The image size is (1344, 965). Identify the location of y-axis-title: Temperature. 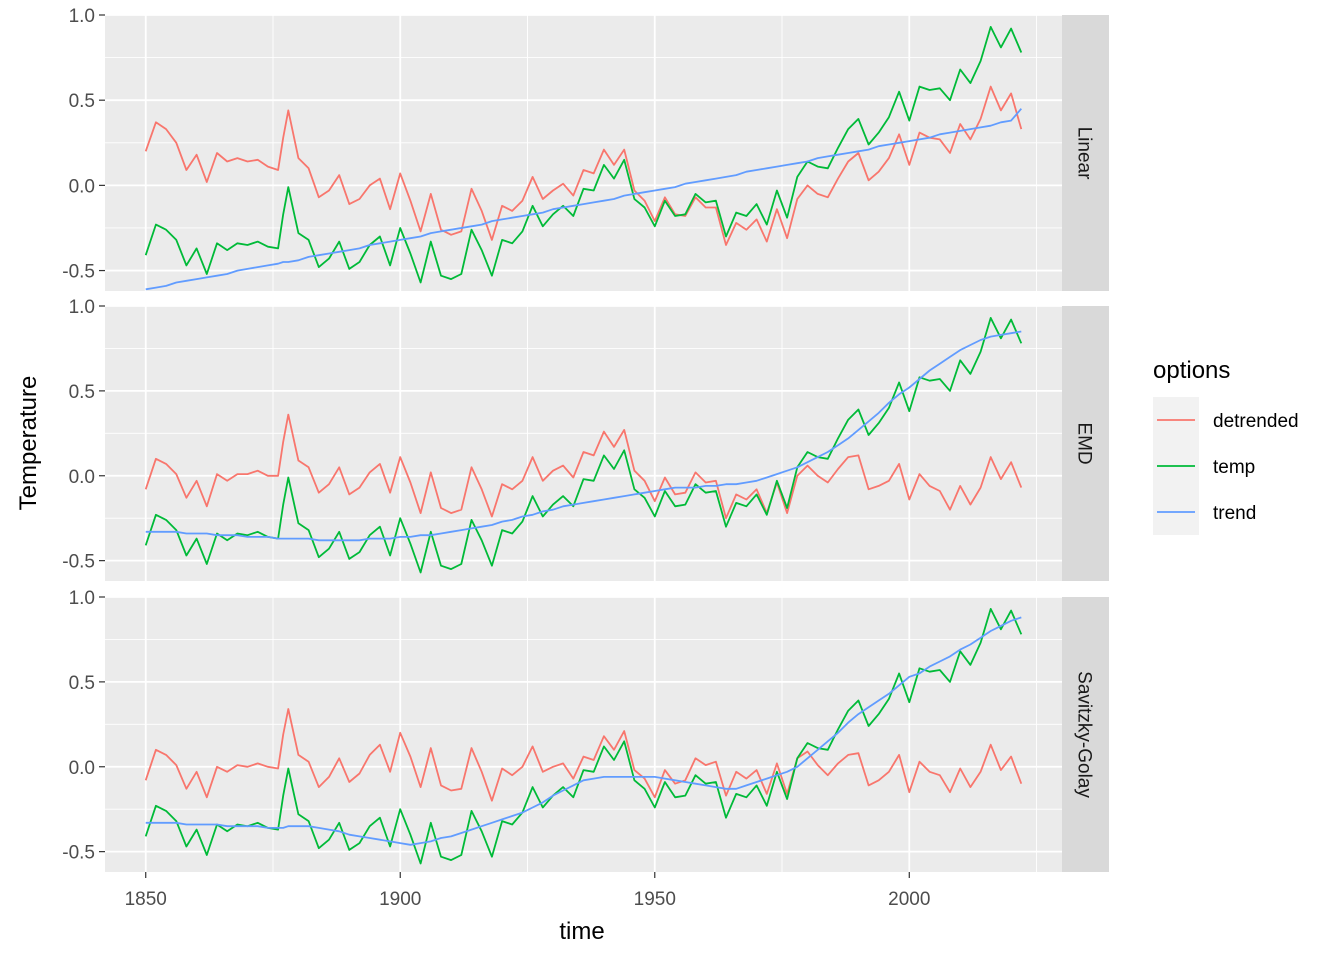
(28, 443).